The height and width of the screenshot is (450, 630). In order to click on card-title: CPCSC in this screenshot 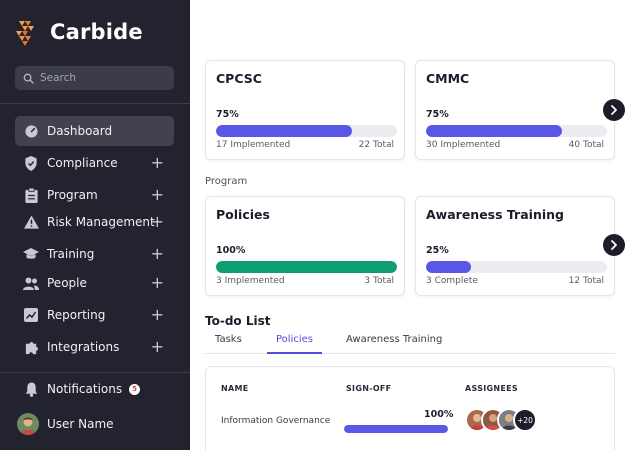, I will do `click(239, 78)`.